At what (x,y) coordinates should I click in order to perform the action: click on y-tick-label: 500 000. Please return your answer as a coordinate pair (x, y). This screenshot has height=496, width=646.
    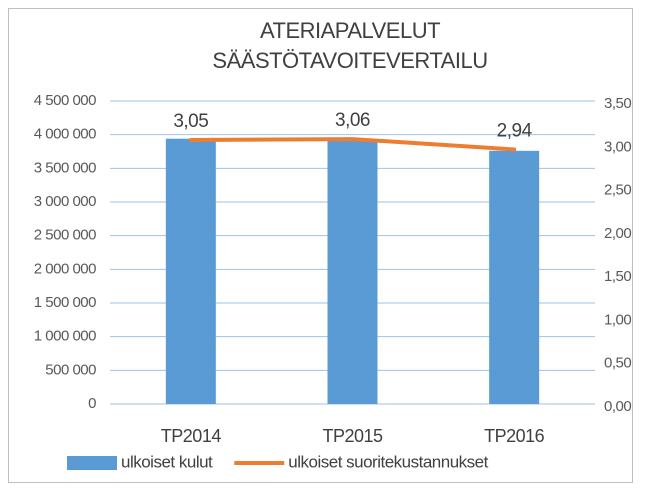
    Looking at the image, I should click on (70, 369).